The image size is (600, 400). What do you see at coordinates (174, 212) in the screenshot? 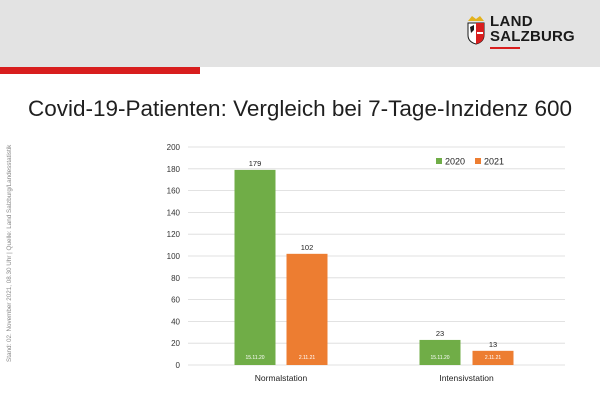
I see `y-tick-label: 140` at bounding box center [174, 212].